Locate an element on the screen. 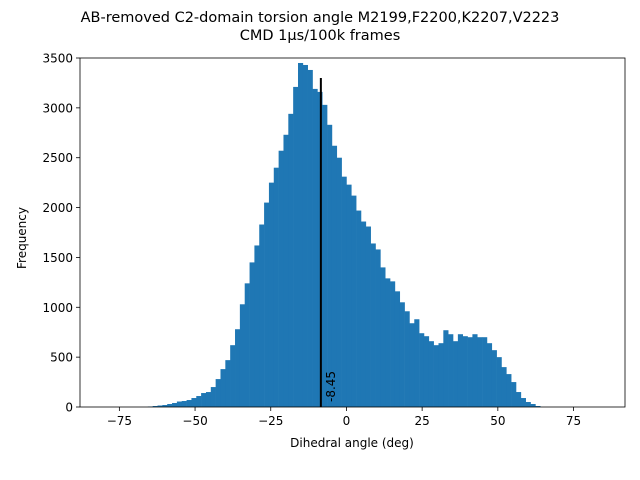 The image size is (640, 480). x-tick-label: −75 is located at coordinates (119, 421).